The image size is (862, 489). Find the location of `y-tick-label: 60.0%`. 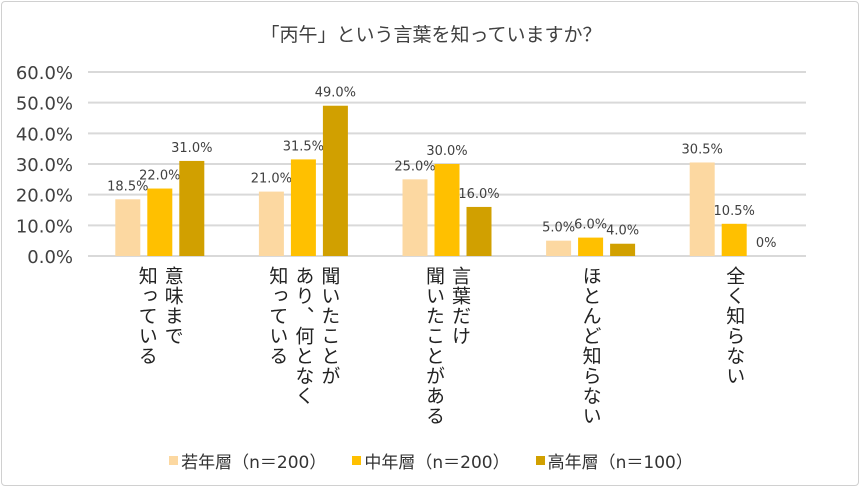

y-tick-label: 60.0% is located at coordinates (44, 73).